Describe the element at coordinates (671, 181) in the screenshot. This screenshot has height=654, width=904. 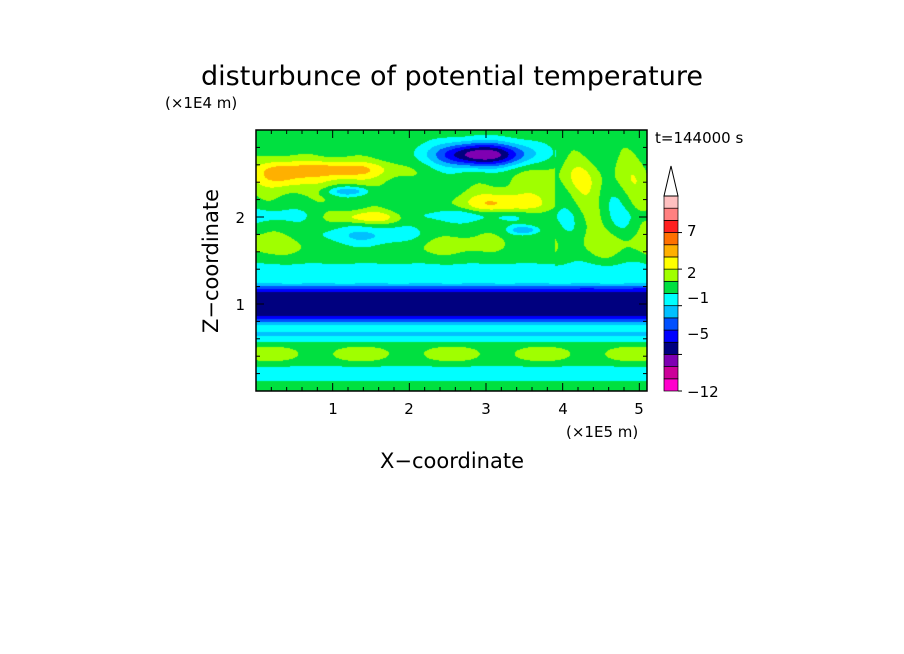
I see `colorbar-extend-triangle` at that location.